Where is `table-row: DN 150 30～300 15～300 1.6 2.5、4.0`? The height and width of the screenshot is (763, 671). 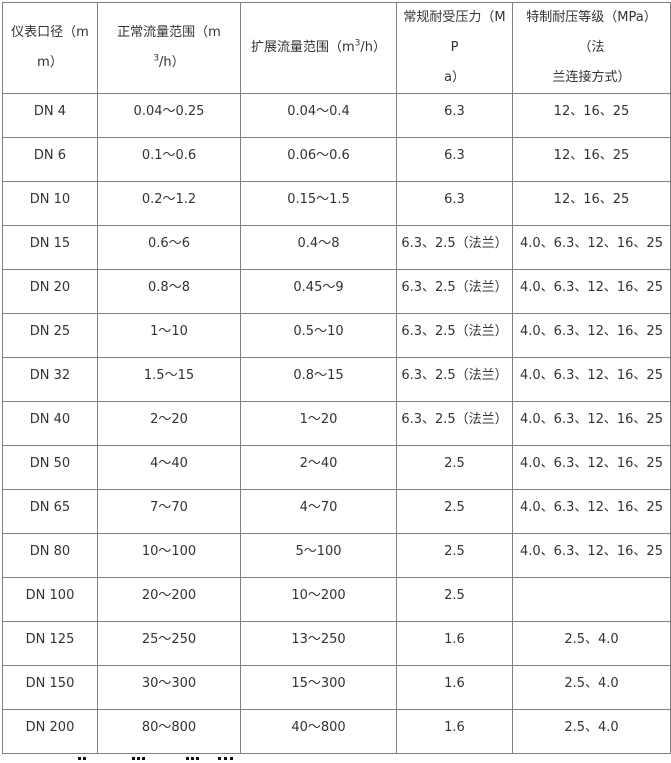 table-row: DN 150 30～300 15～300 1.6 2.5、4.0 is located at coordinates (336, 687).